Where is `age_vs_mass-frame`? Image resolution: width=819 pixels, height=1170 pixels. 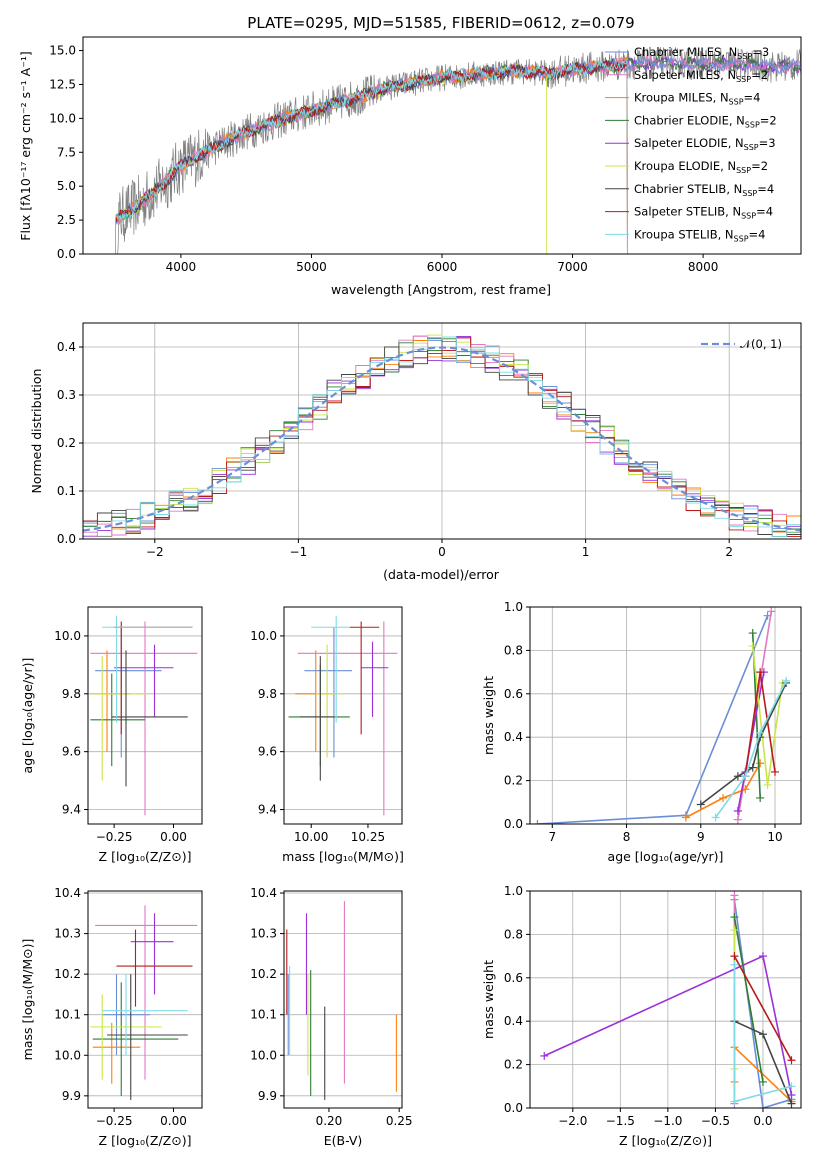
age_vs_mass-frame is located at coordinates (343, 715).